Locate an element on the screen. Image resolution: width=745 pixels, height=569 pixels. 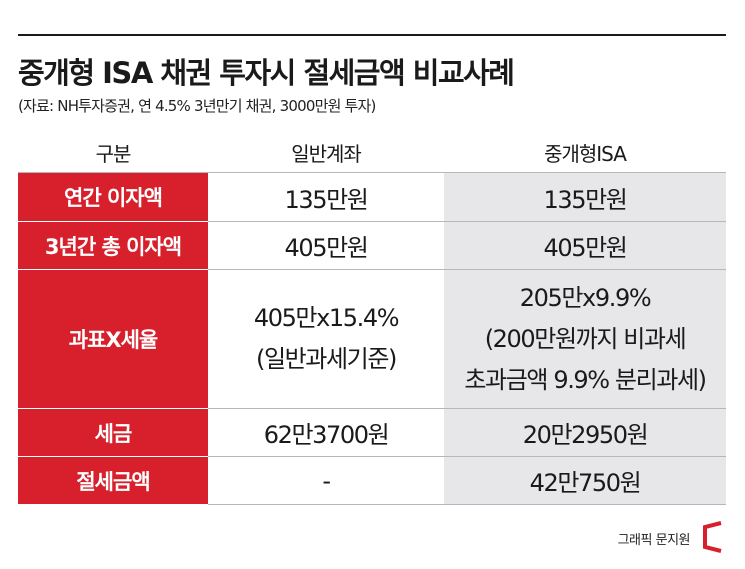
table-row: 절세금액 - 42만750원 is located at coordinates (372, 480).